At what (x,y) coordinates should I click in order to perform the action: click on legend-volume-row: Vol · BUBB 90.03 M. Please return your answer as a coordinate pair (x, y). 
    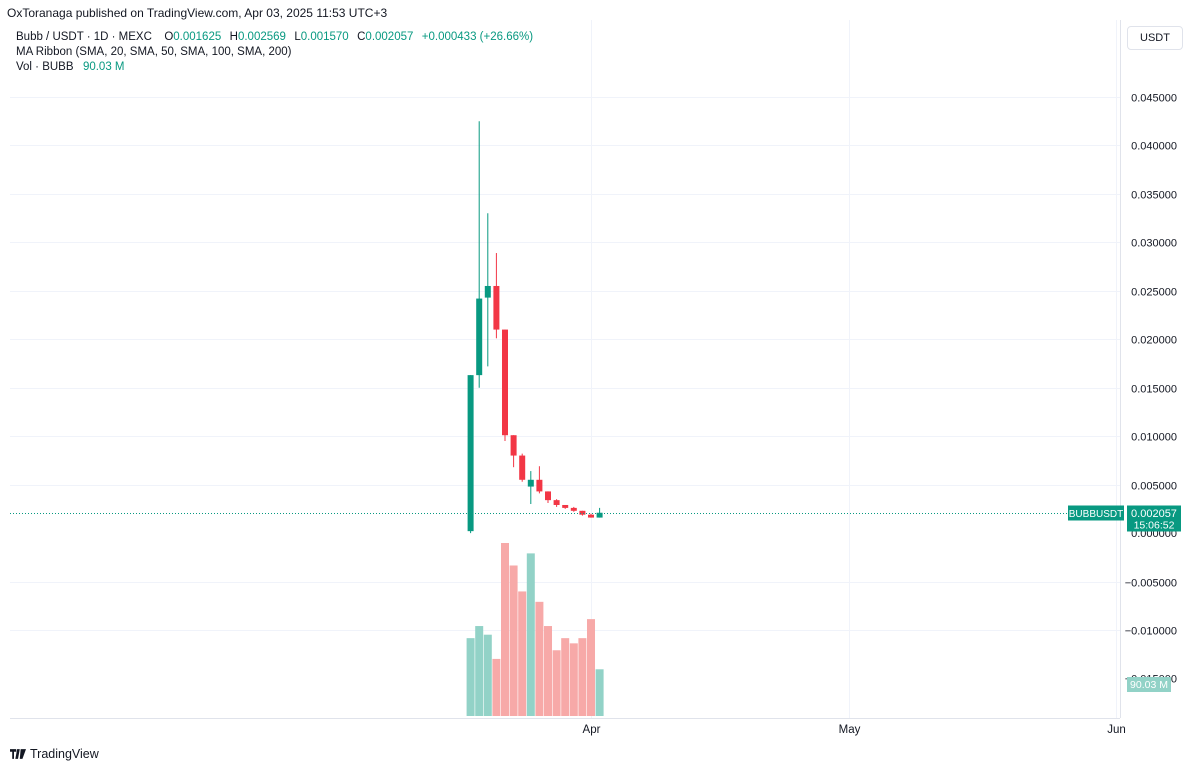
    Looking at the image, I should click on (274, 67).